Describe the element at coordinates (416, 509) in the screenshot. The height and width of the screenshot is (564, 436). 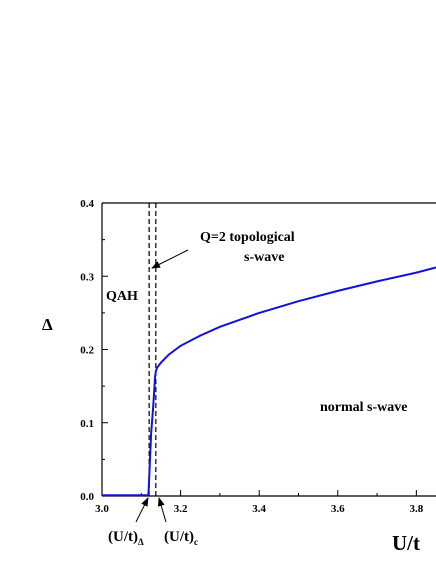
I see `x-tick-label: 3.8` at that location.